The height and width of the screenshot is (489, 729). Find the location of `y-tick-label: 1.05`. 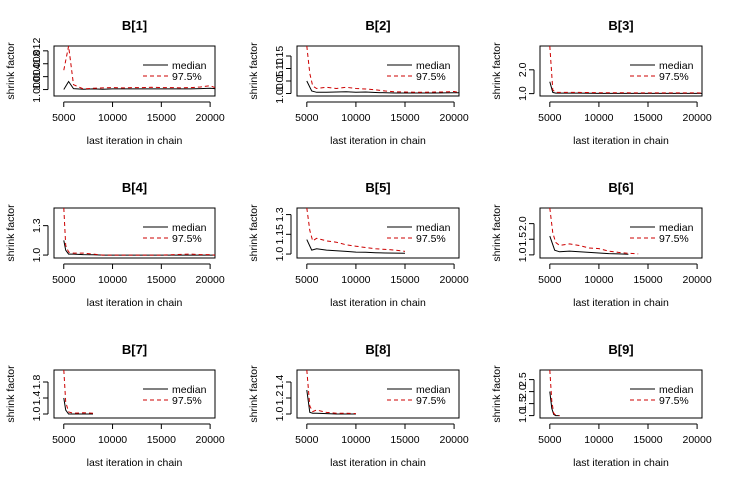

y-tick-label: 1.05 is located at coordinates (280, 81).